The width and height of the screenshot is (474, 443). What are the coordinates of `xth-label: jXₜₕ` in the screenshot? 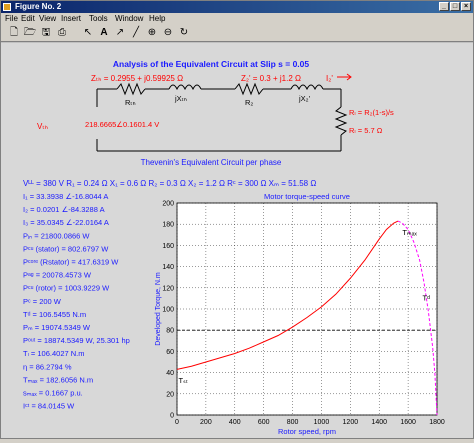 It's located at (180, 98).